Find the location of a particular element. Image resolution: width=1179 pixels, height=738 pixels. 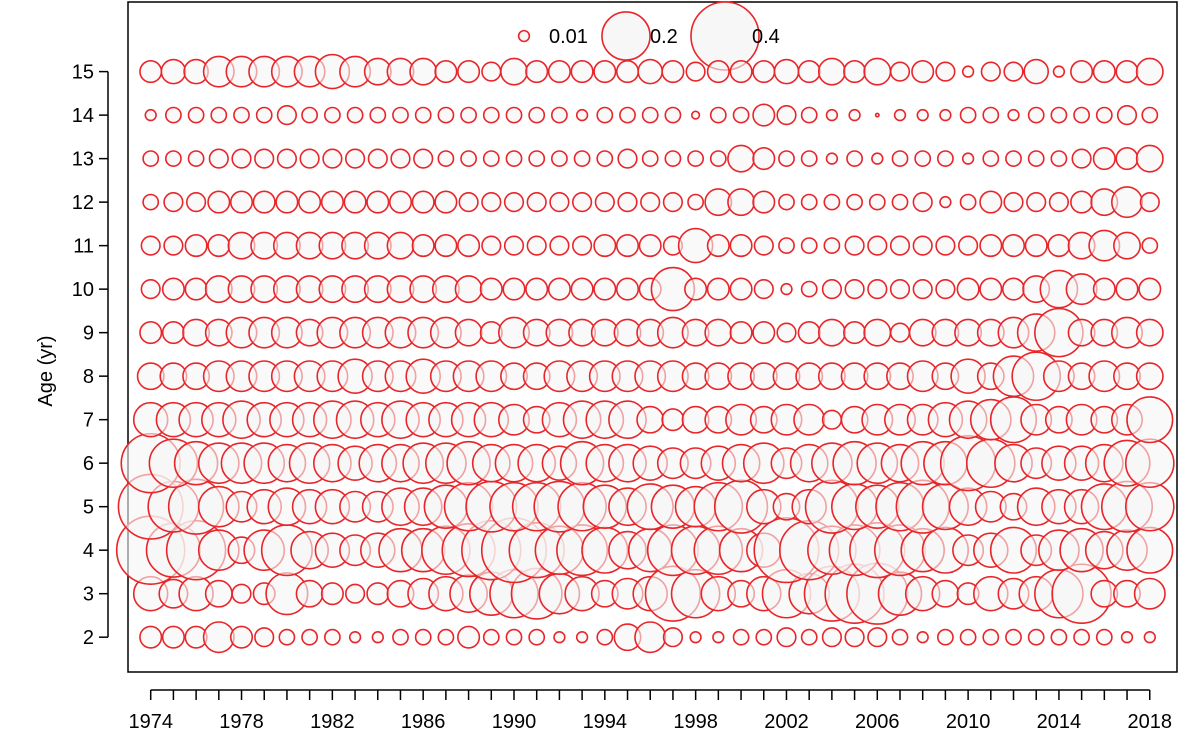

bubble-age-15-year-2016 is located at coordinates (1104, 72).